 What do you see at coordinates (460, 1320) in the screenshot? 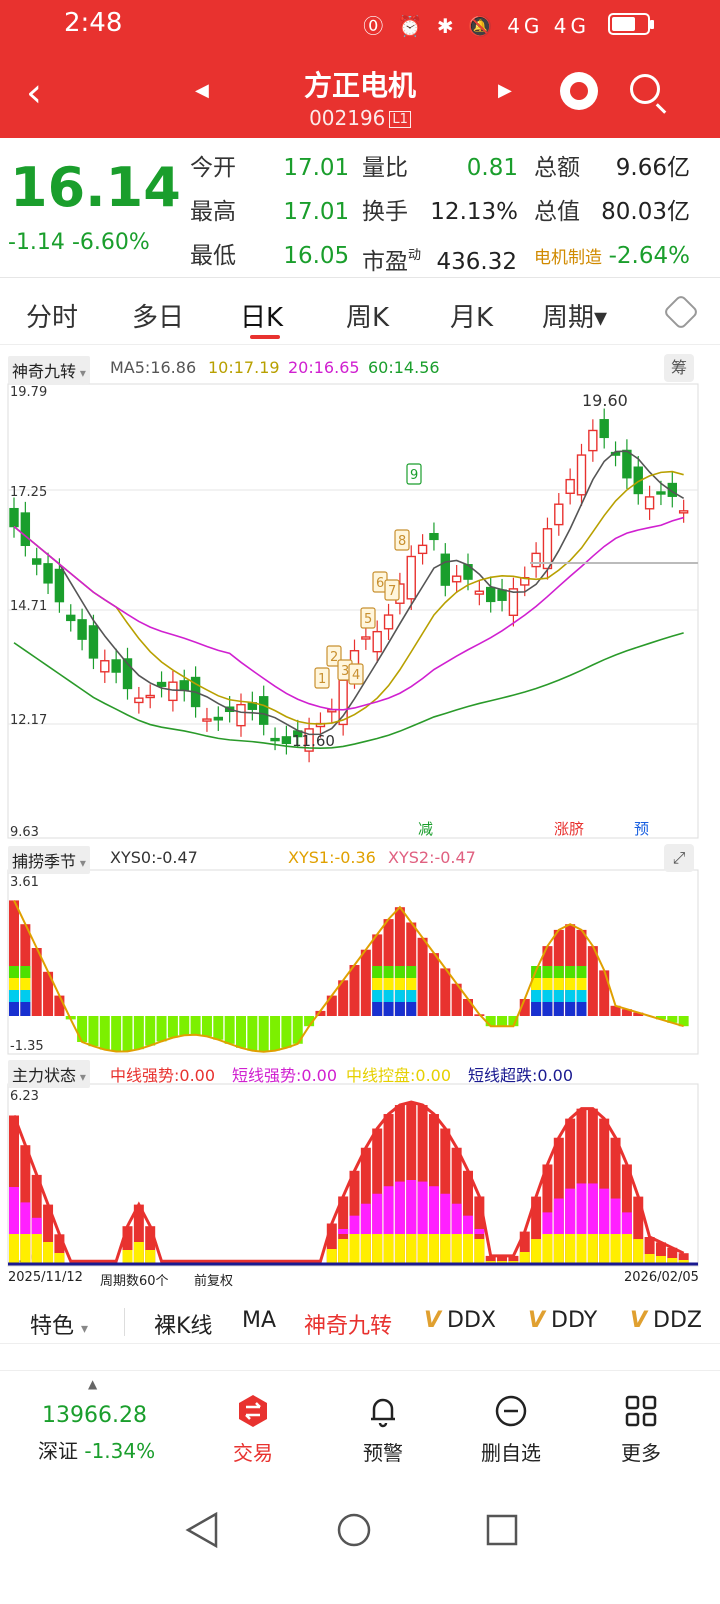
I see `indicator-ddx: V DDX` at bounding box center [460, 1320].